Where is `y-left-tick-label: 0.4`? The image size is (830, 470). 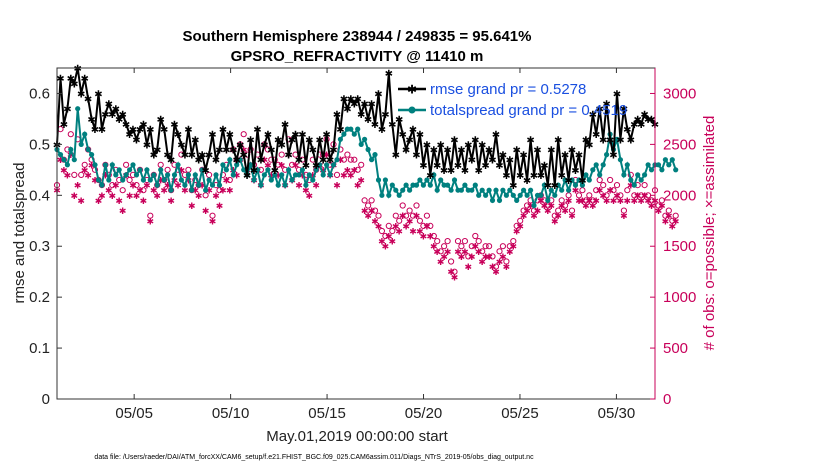
y-left-tick-label: 0.4 is located at coordinates (39, 195).